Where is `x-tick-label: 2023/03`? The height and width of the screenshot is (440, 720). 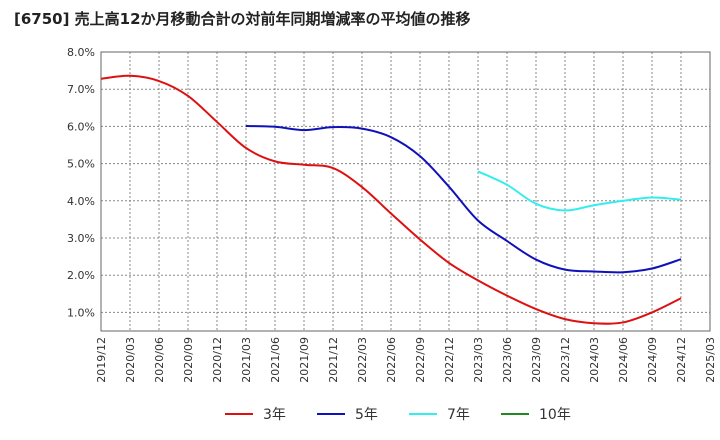 x-tick-label: 2023/03 is located at coordinates (478, 360).